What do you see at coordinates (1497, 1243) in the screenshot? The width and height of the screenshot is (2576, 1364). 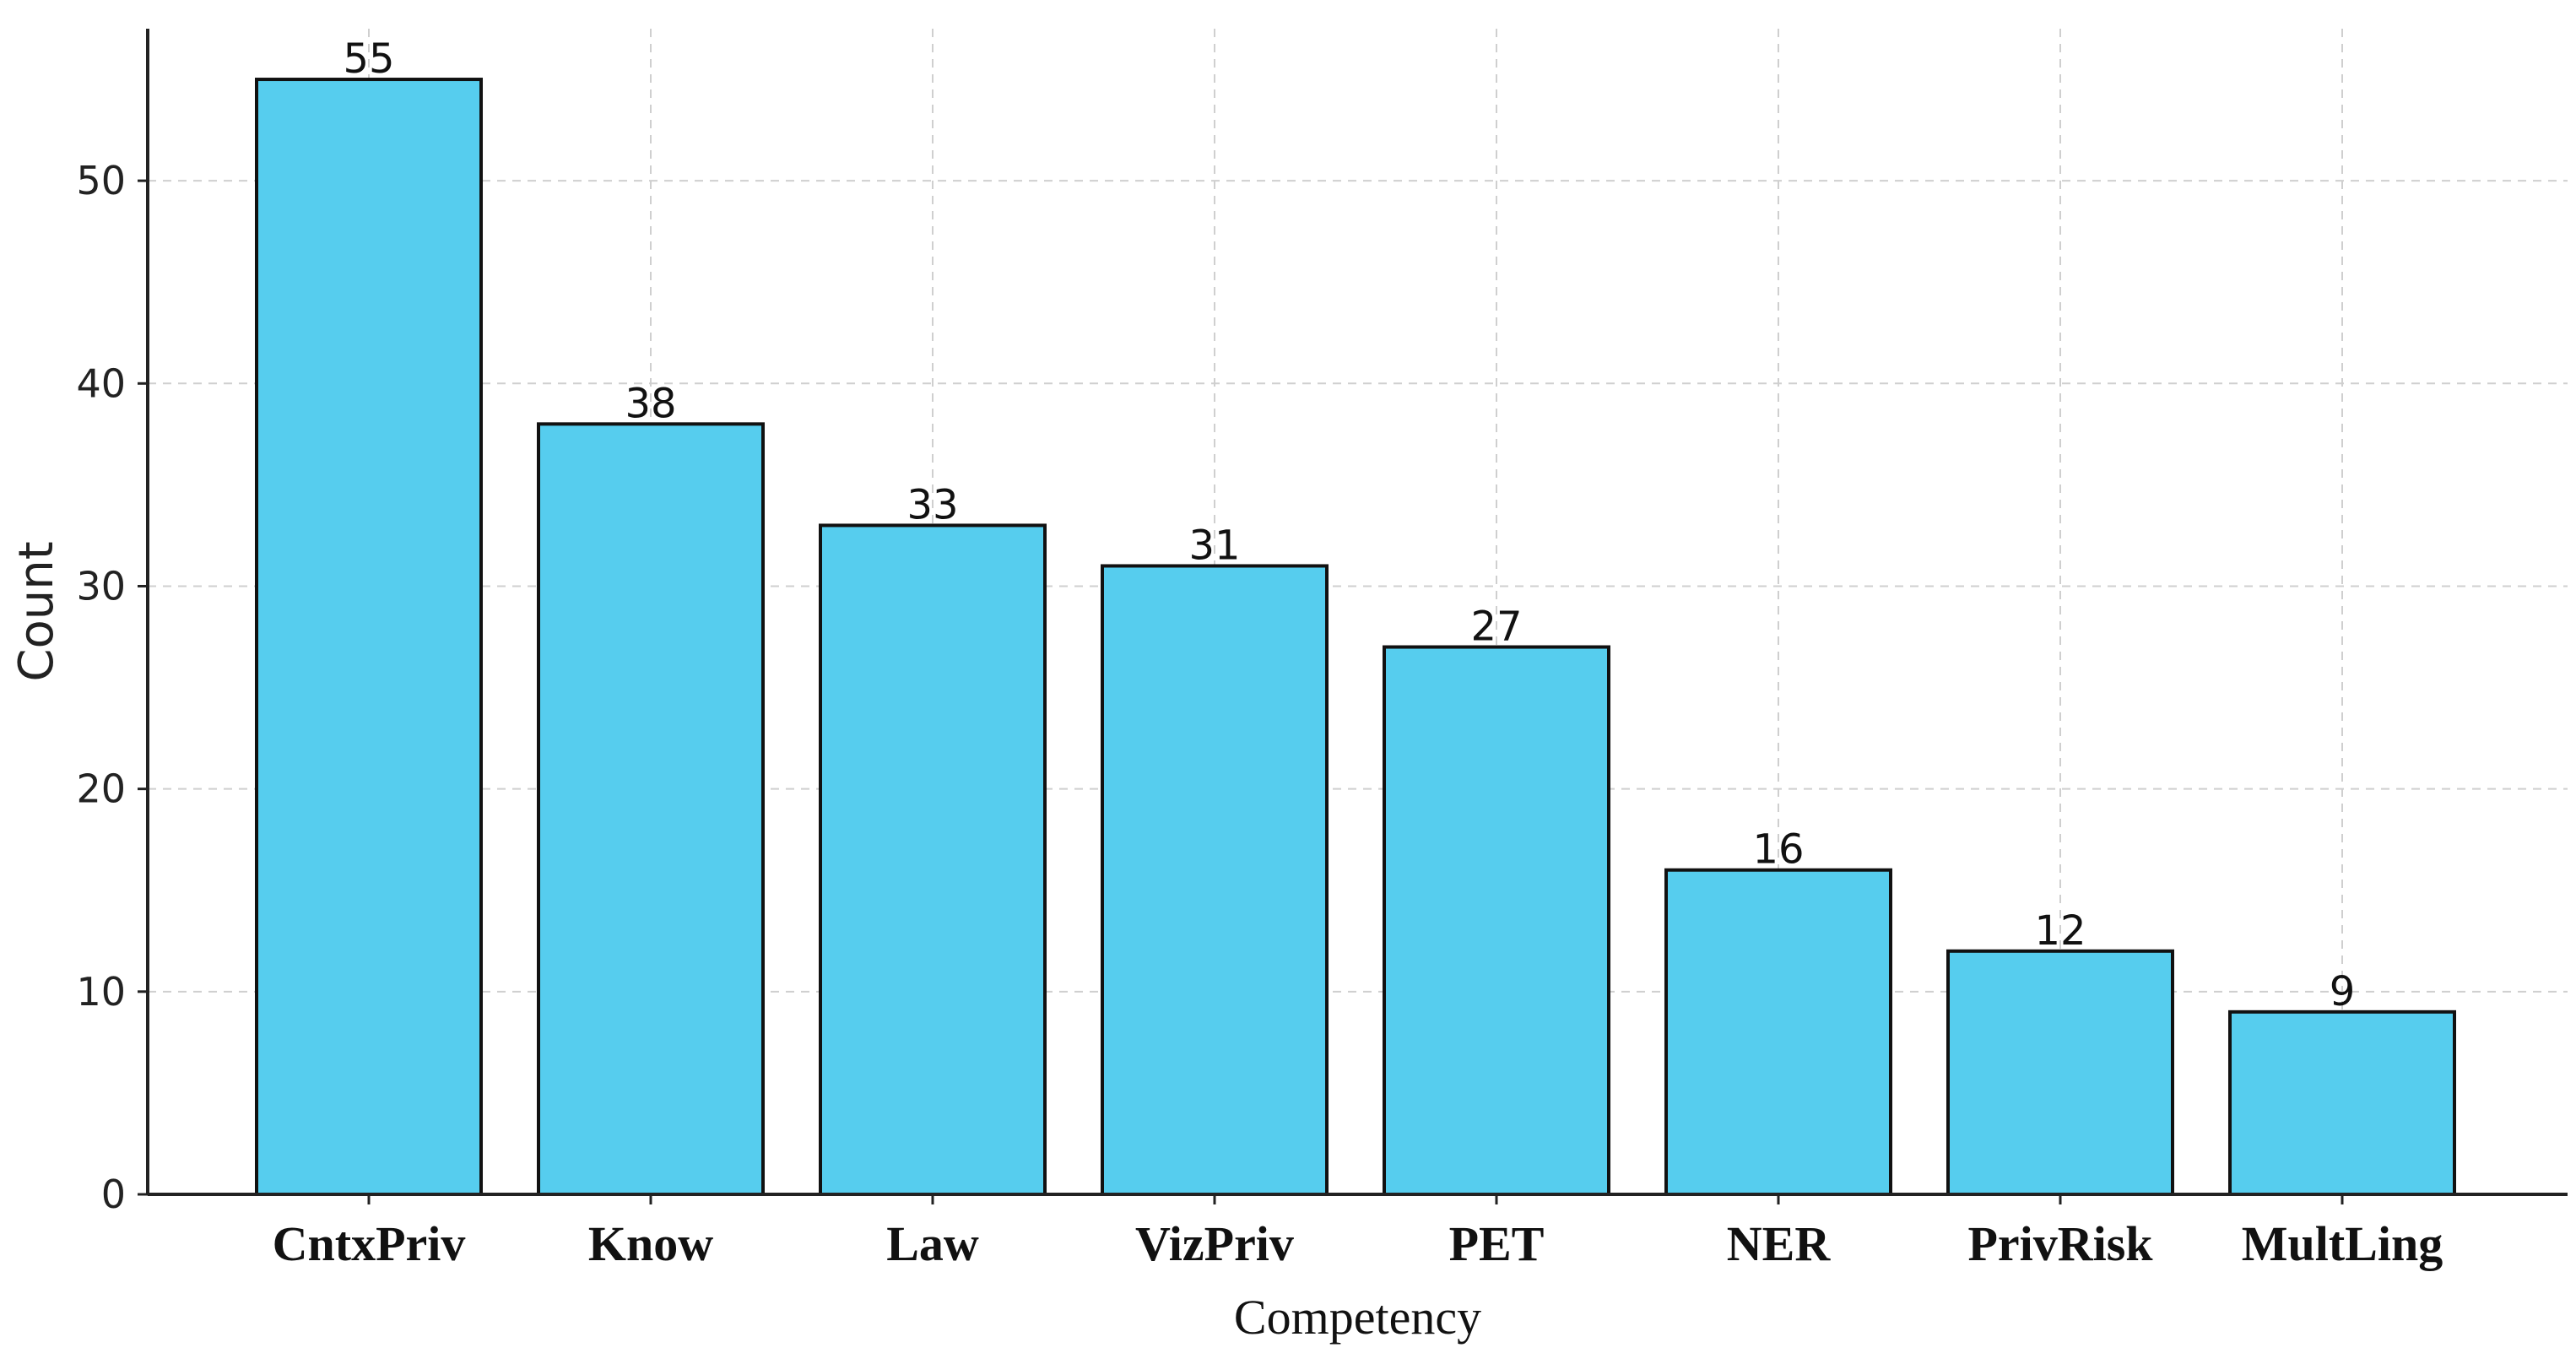 I see `x-tick-label-pet: PET` at bounding box center [1497, 1243].